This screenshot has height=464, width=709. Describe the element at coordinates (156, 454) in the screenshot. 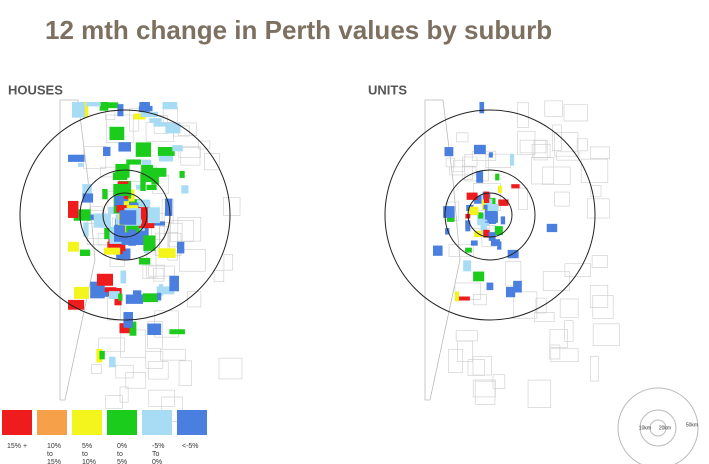

I see `legend-label: To` at that location.